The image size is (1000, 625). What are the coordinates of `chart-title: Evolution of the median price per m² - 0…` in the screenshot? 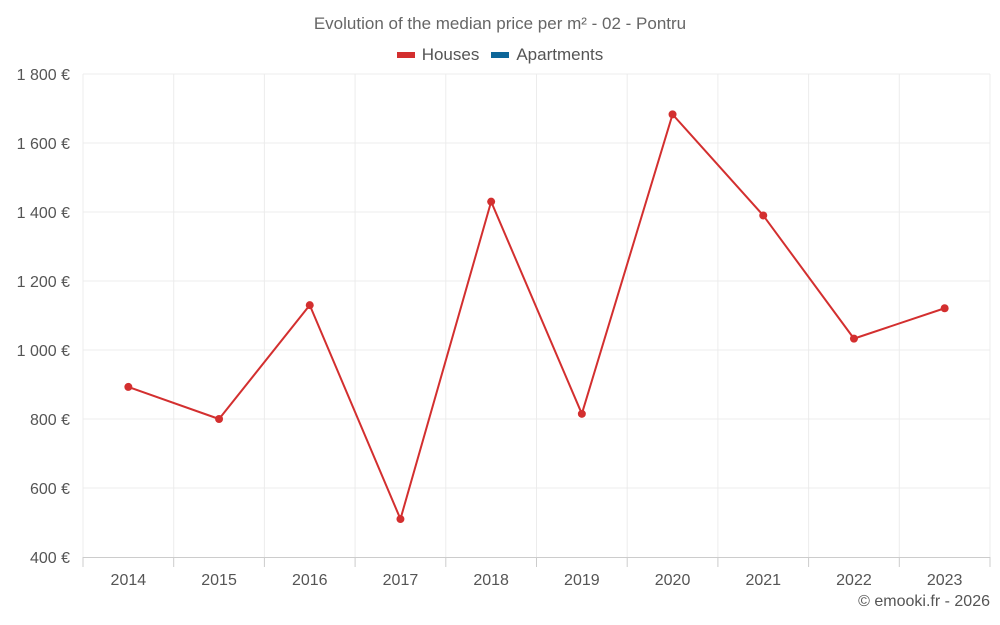 It's located at (500, 23).